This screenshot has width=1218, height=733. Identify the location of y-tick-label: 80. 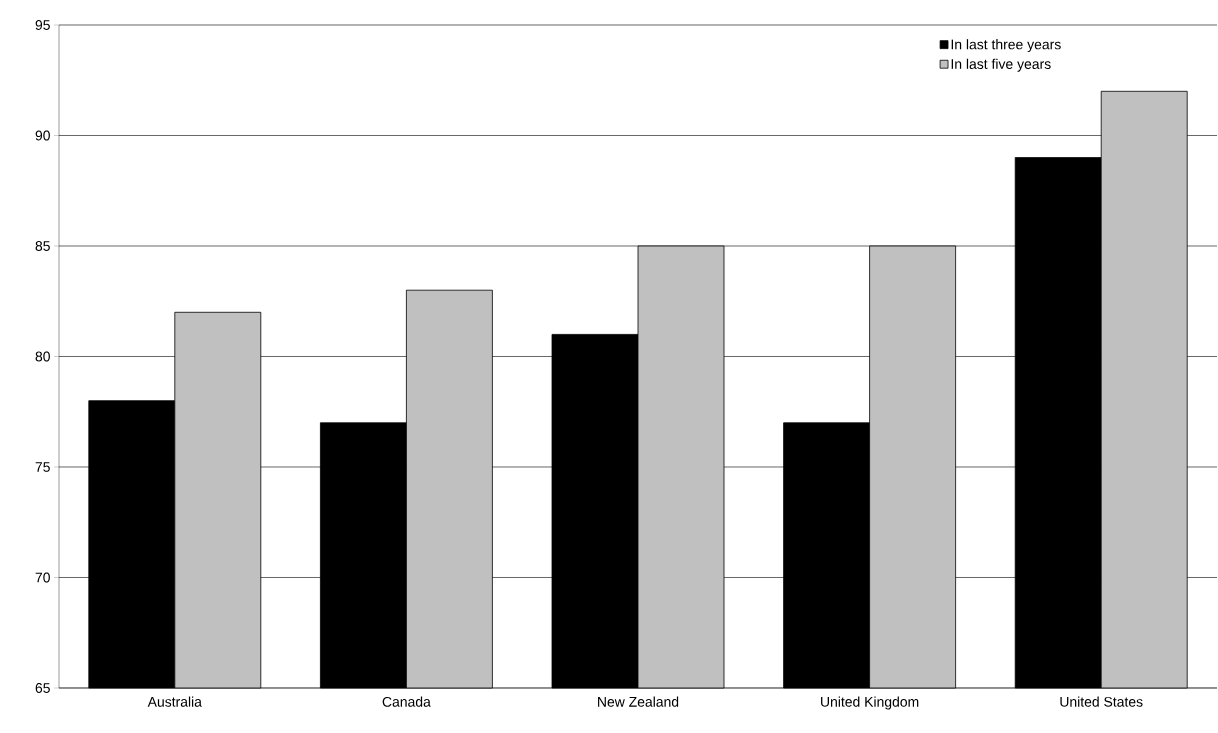
(42, 356).